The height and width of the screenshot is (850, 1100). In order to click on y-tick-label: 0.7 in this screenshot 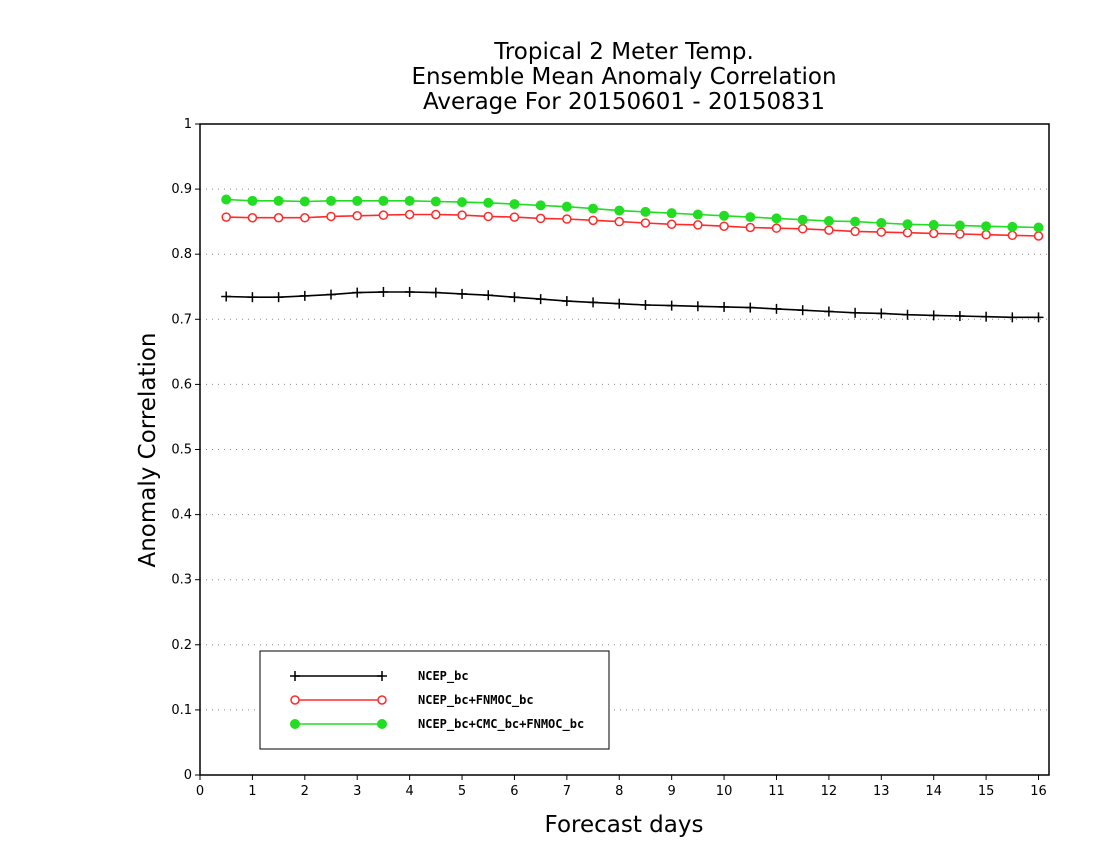, I will do `click(181, 319)`.